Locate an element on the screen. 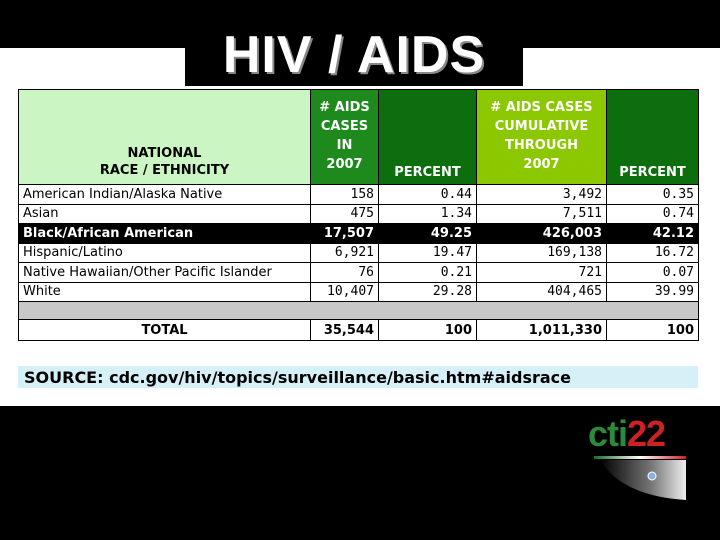 The height and width of the screenshot is (540, 720). header-text: # AIDS CASES is located at coordinates (541, 108).